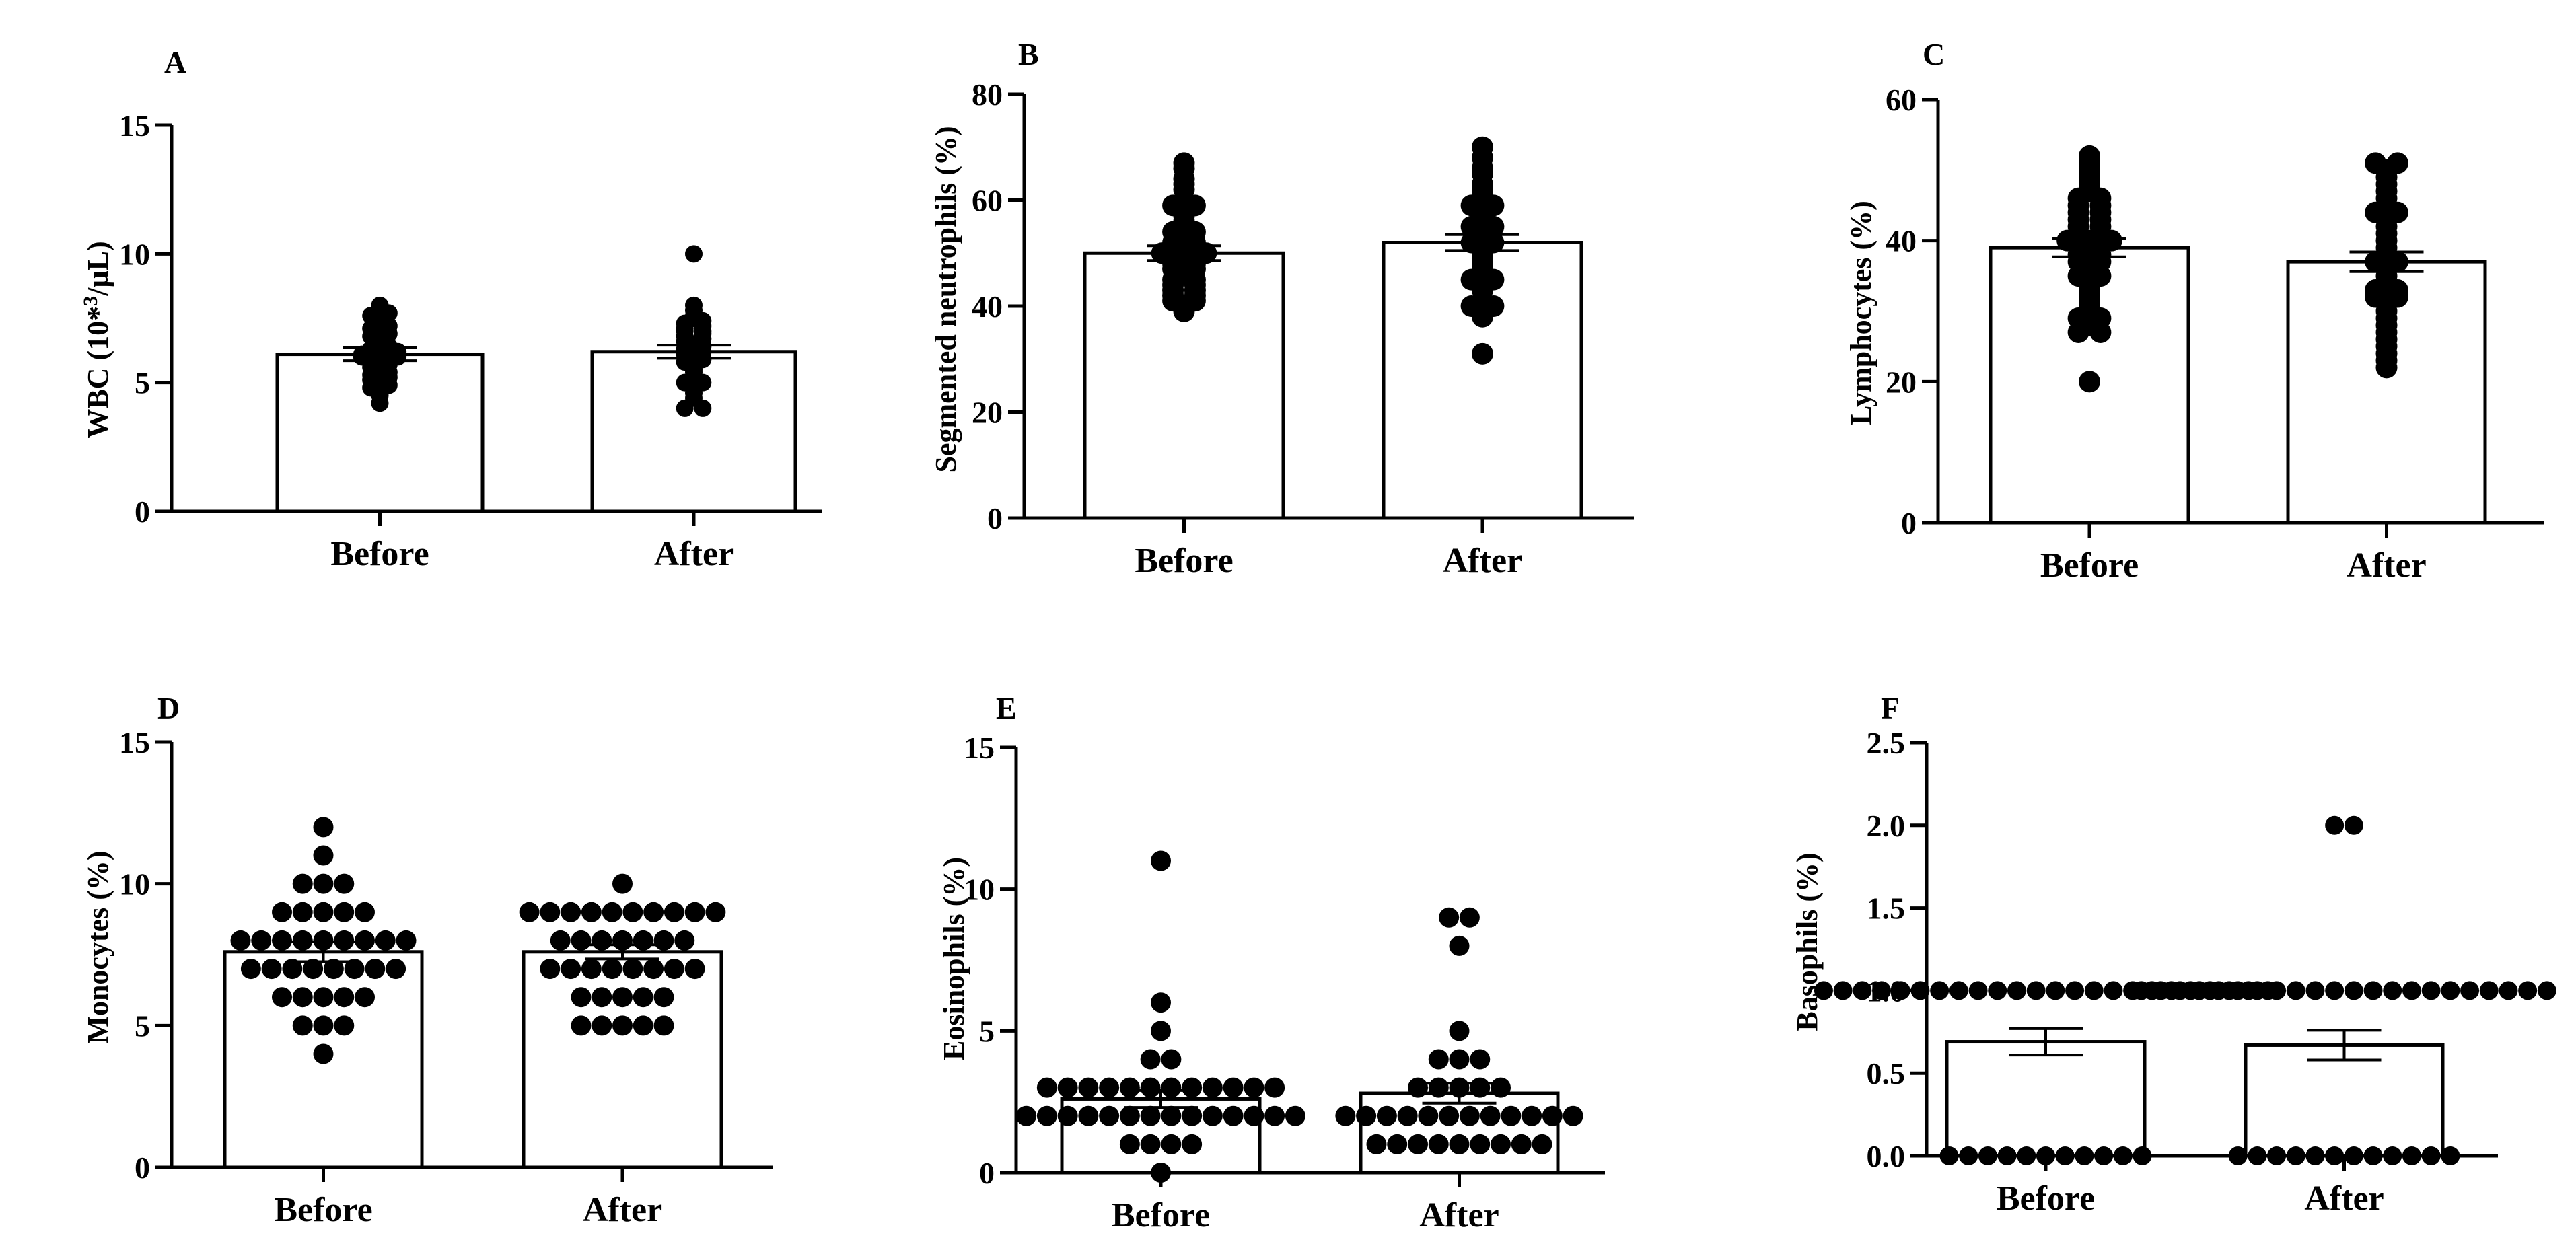 This screenshot has width=2576, height=1250. I want to click on panel-a: A WBC (10*3/µL) 0 5 10 15 Before After, so click(450, 309).